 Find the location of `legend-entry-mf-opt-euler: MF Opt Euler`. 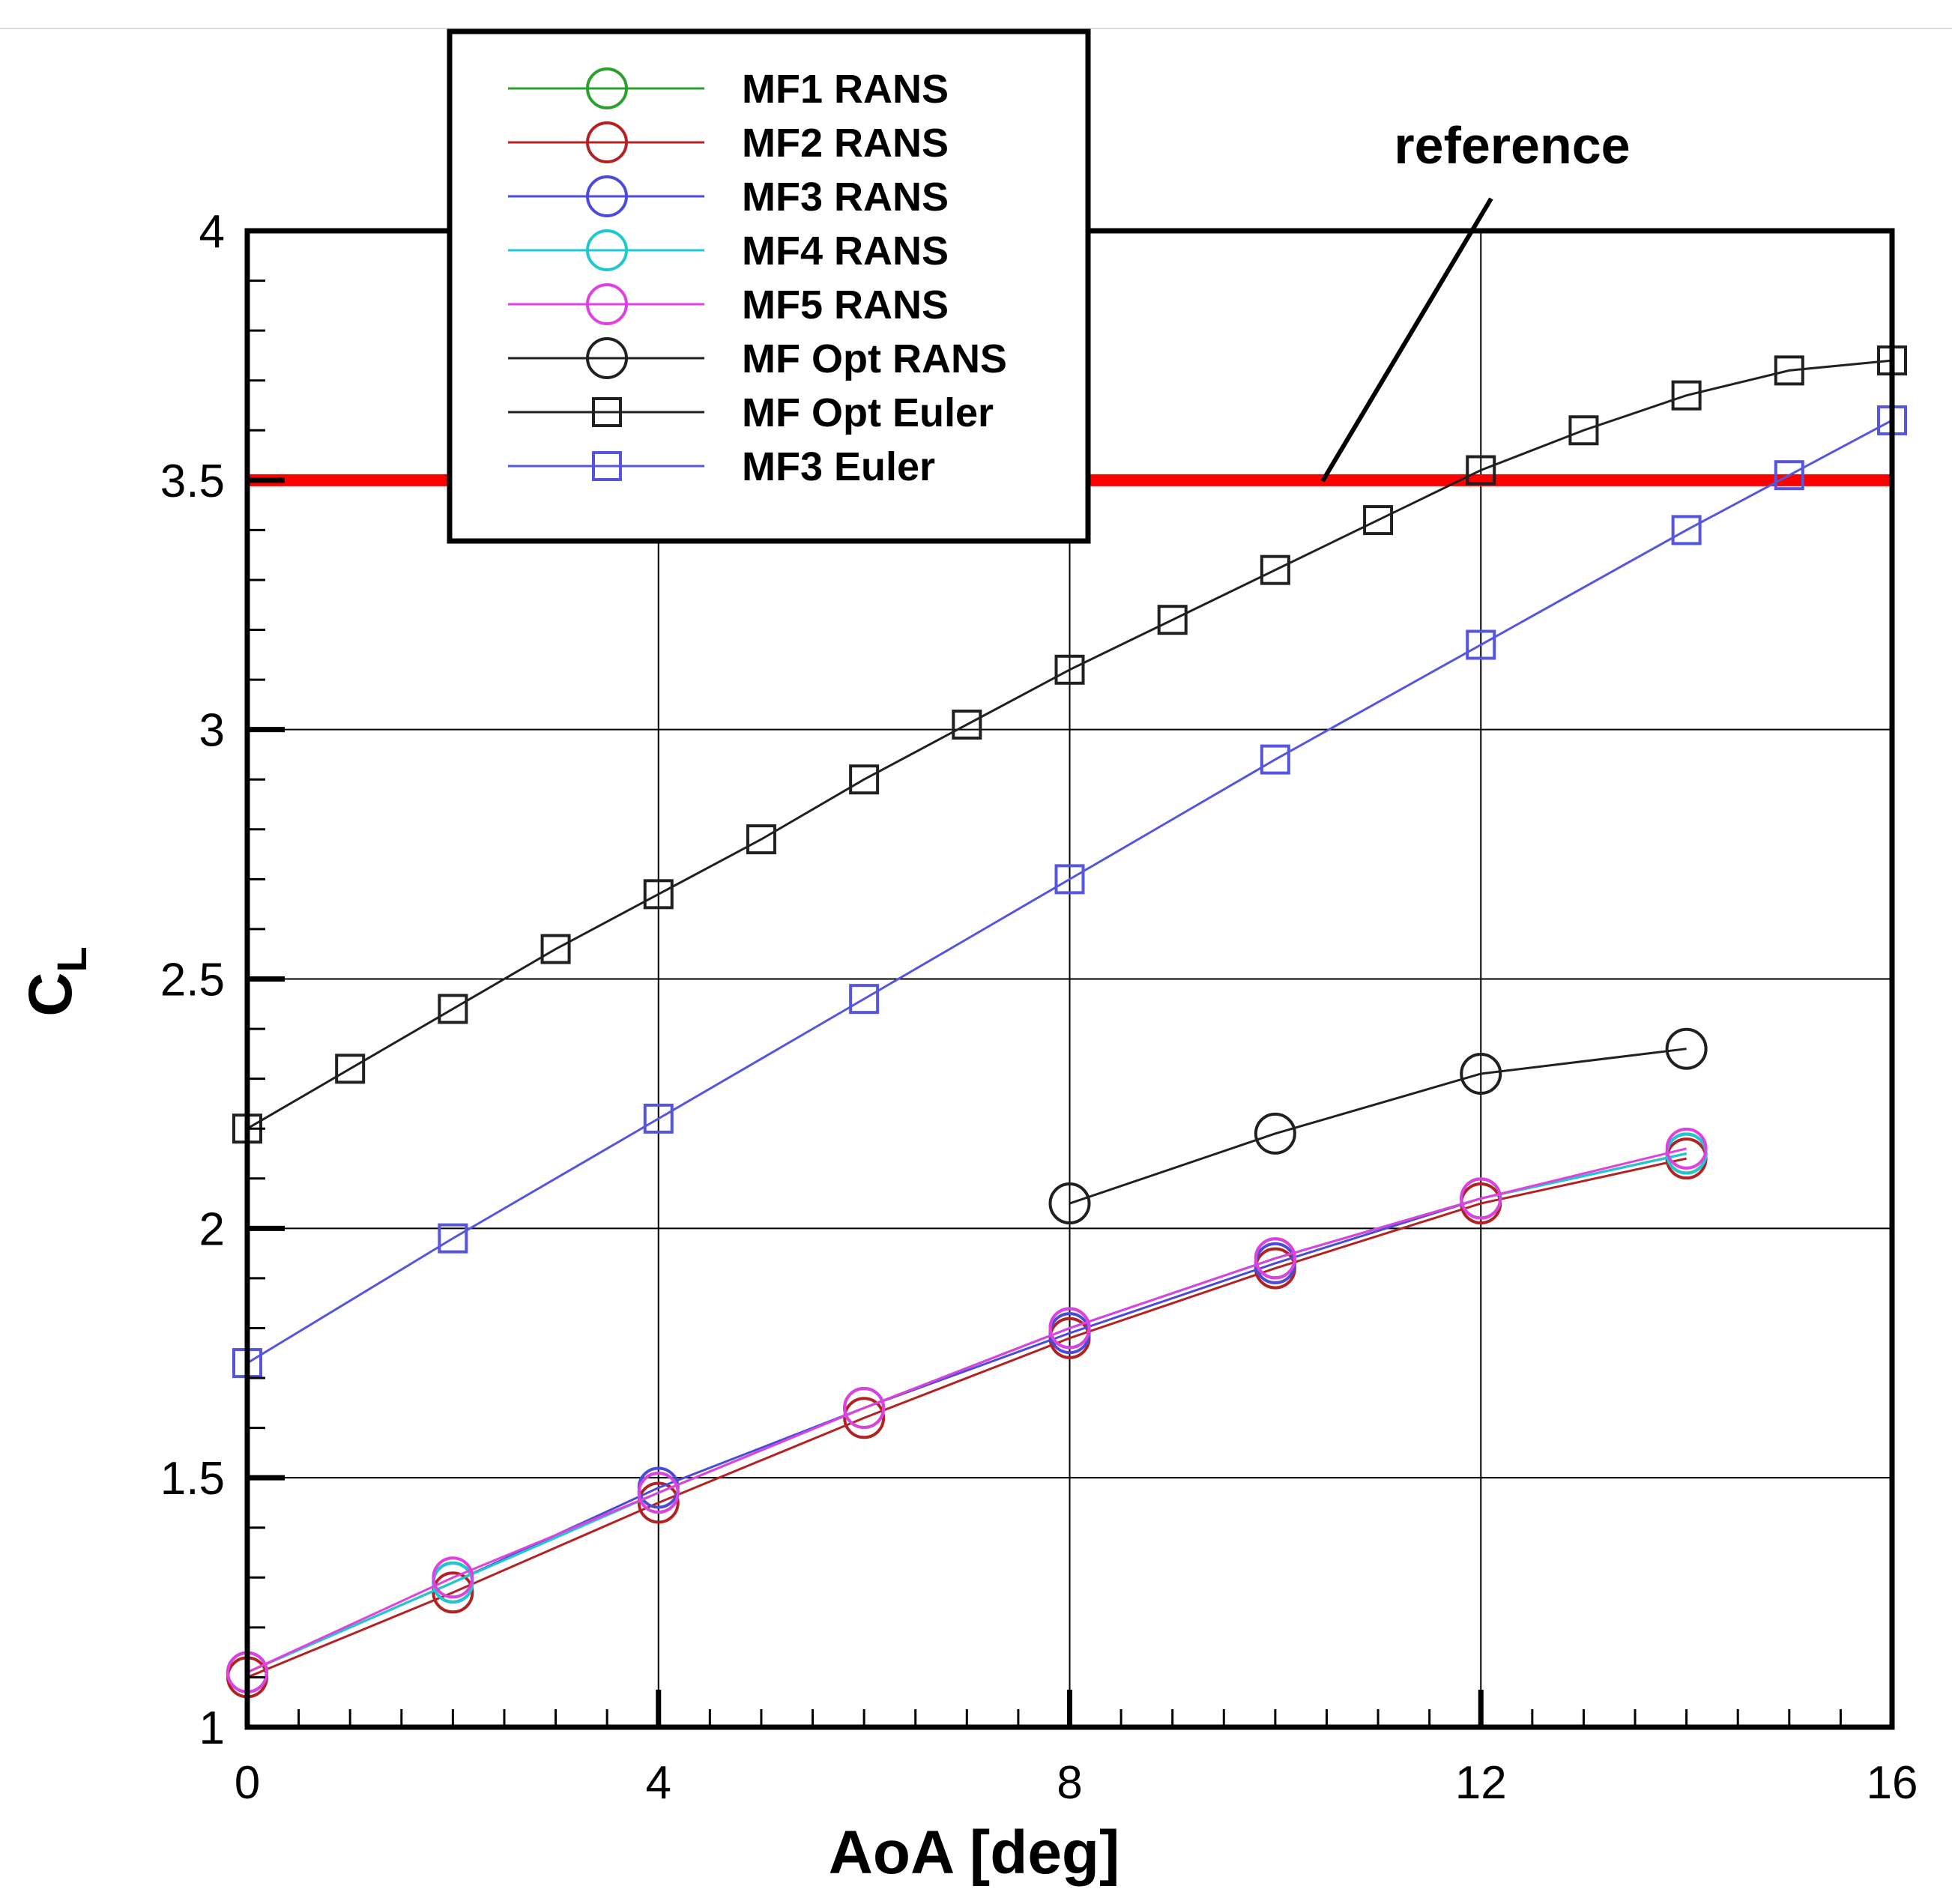

legend-entry-mf-opt-euler: MF Opt Euler is located at coordinates (751, 412).